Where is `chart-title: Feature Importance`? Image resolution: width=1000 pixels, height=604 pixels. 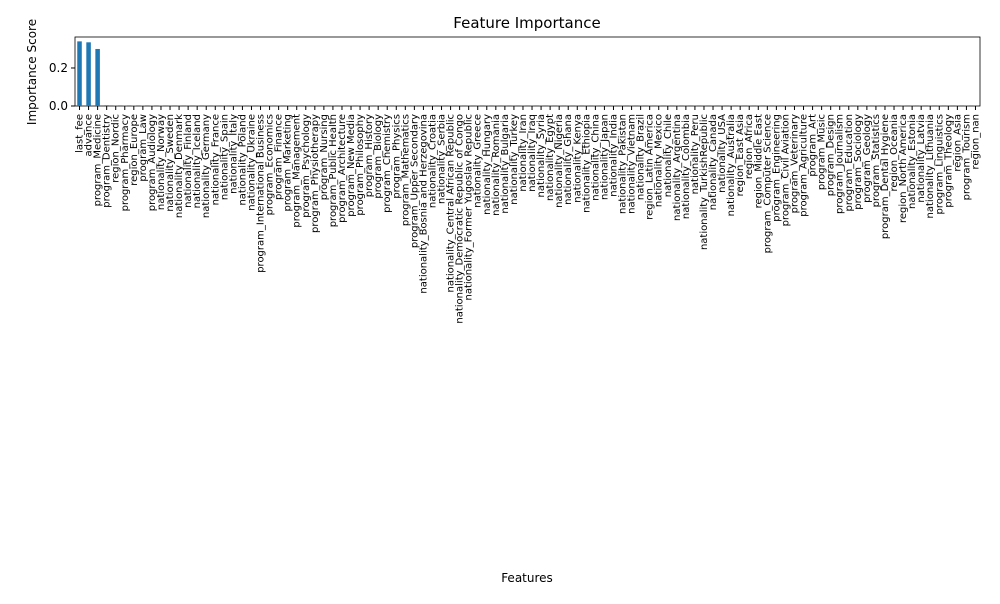
chart-title: Feature Importance is located at coordinates (526, 23).